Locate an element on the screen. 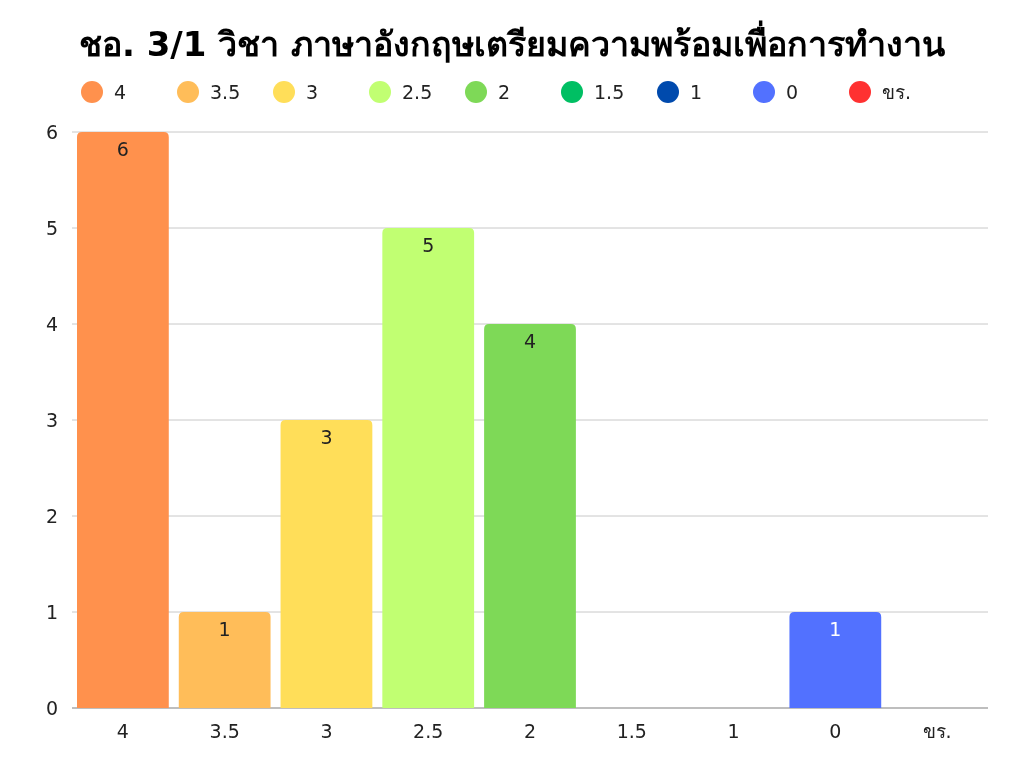 This screenshot has height=768, width=1024. data-label: 3 is located at coordinates (326, 437).